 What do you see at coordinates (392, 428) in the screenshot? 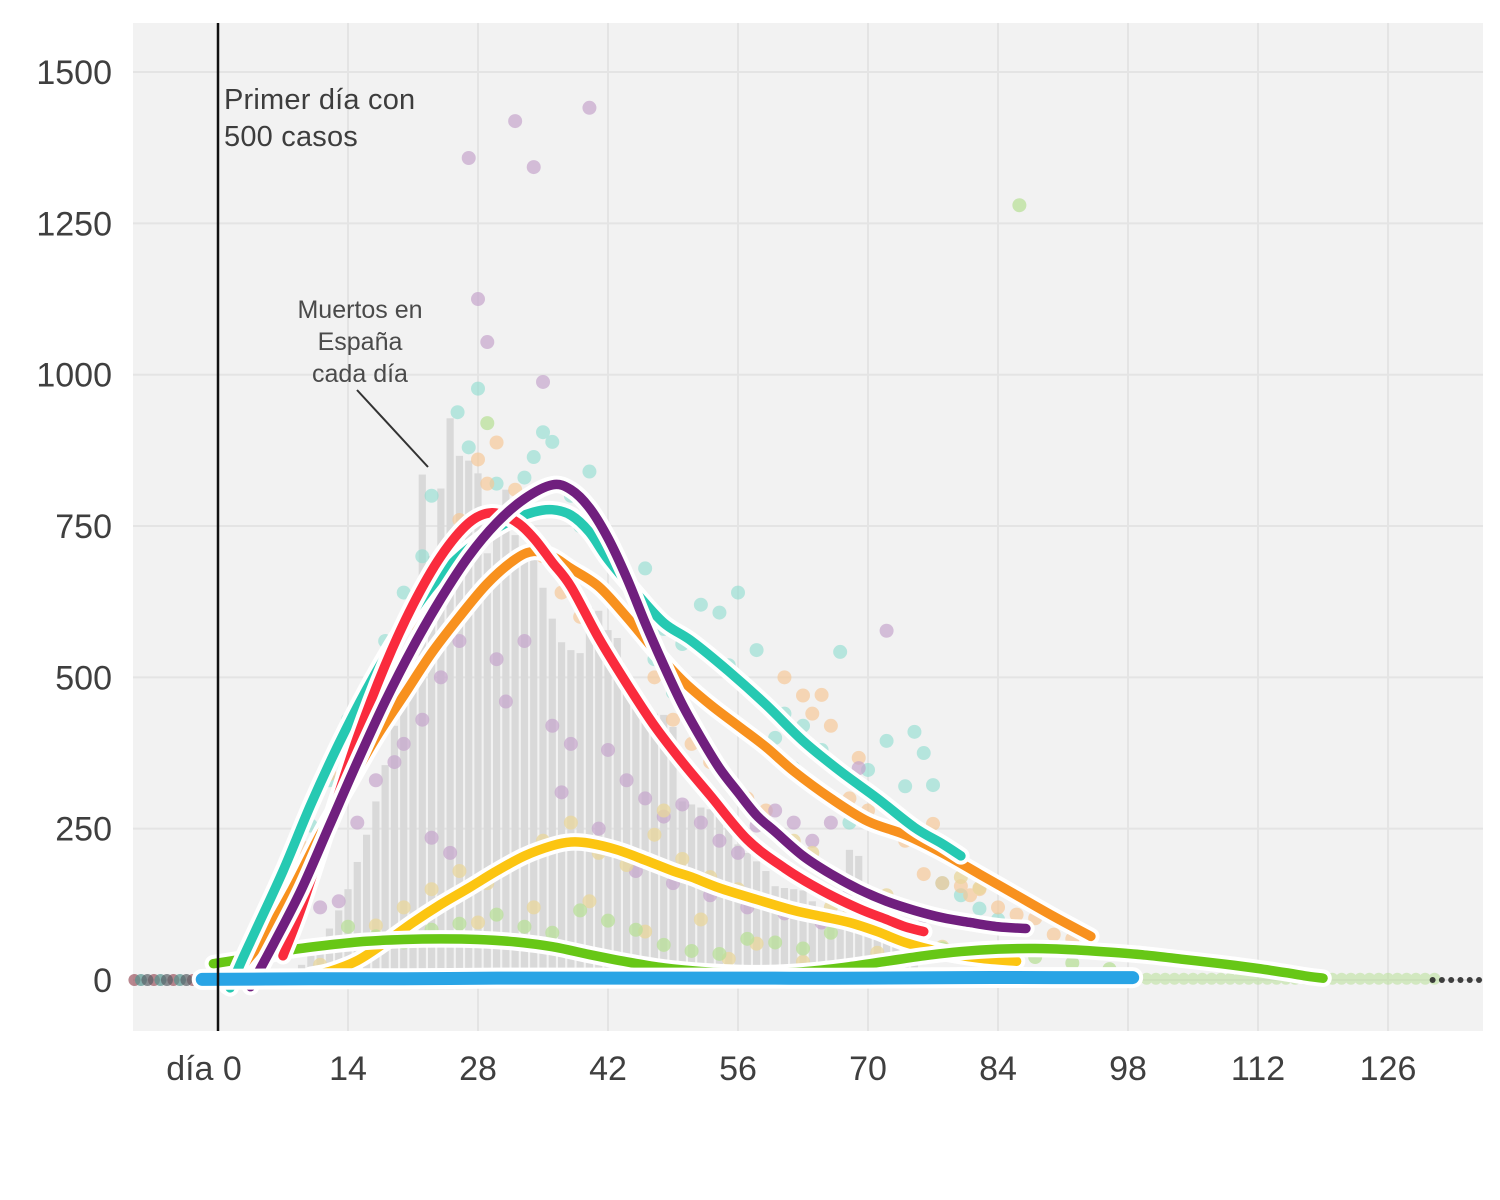
I see `annotation-pointer-line` at bounding box center [392, 428].